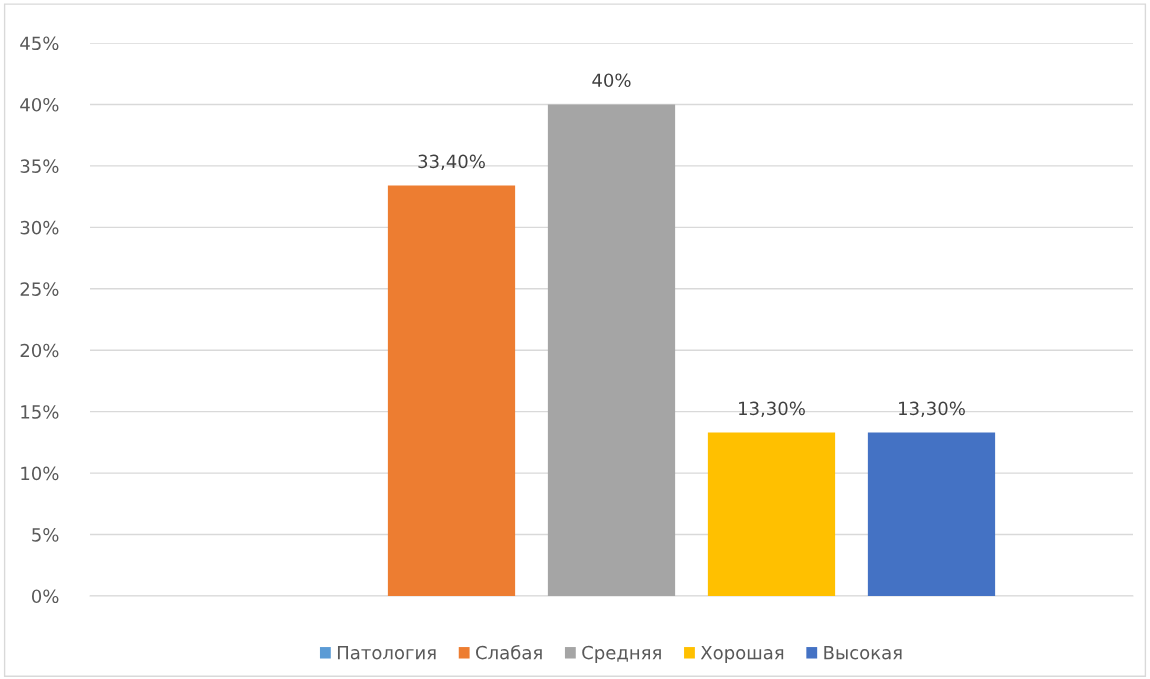 Image resolution: width=1150 pixels, height=679 pixels. I want to click on y-tick-label: 20%, so click(39, 350).